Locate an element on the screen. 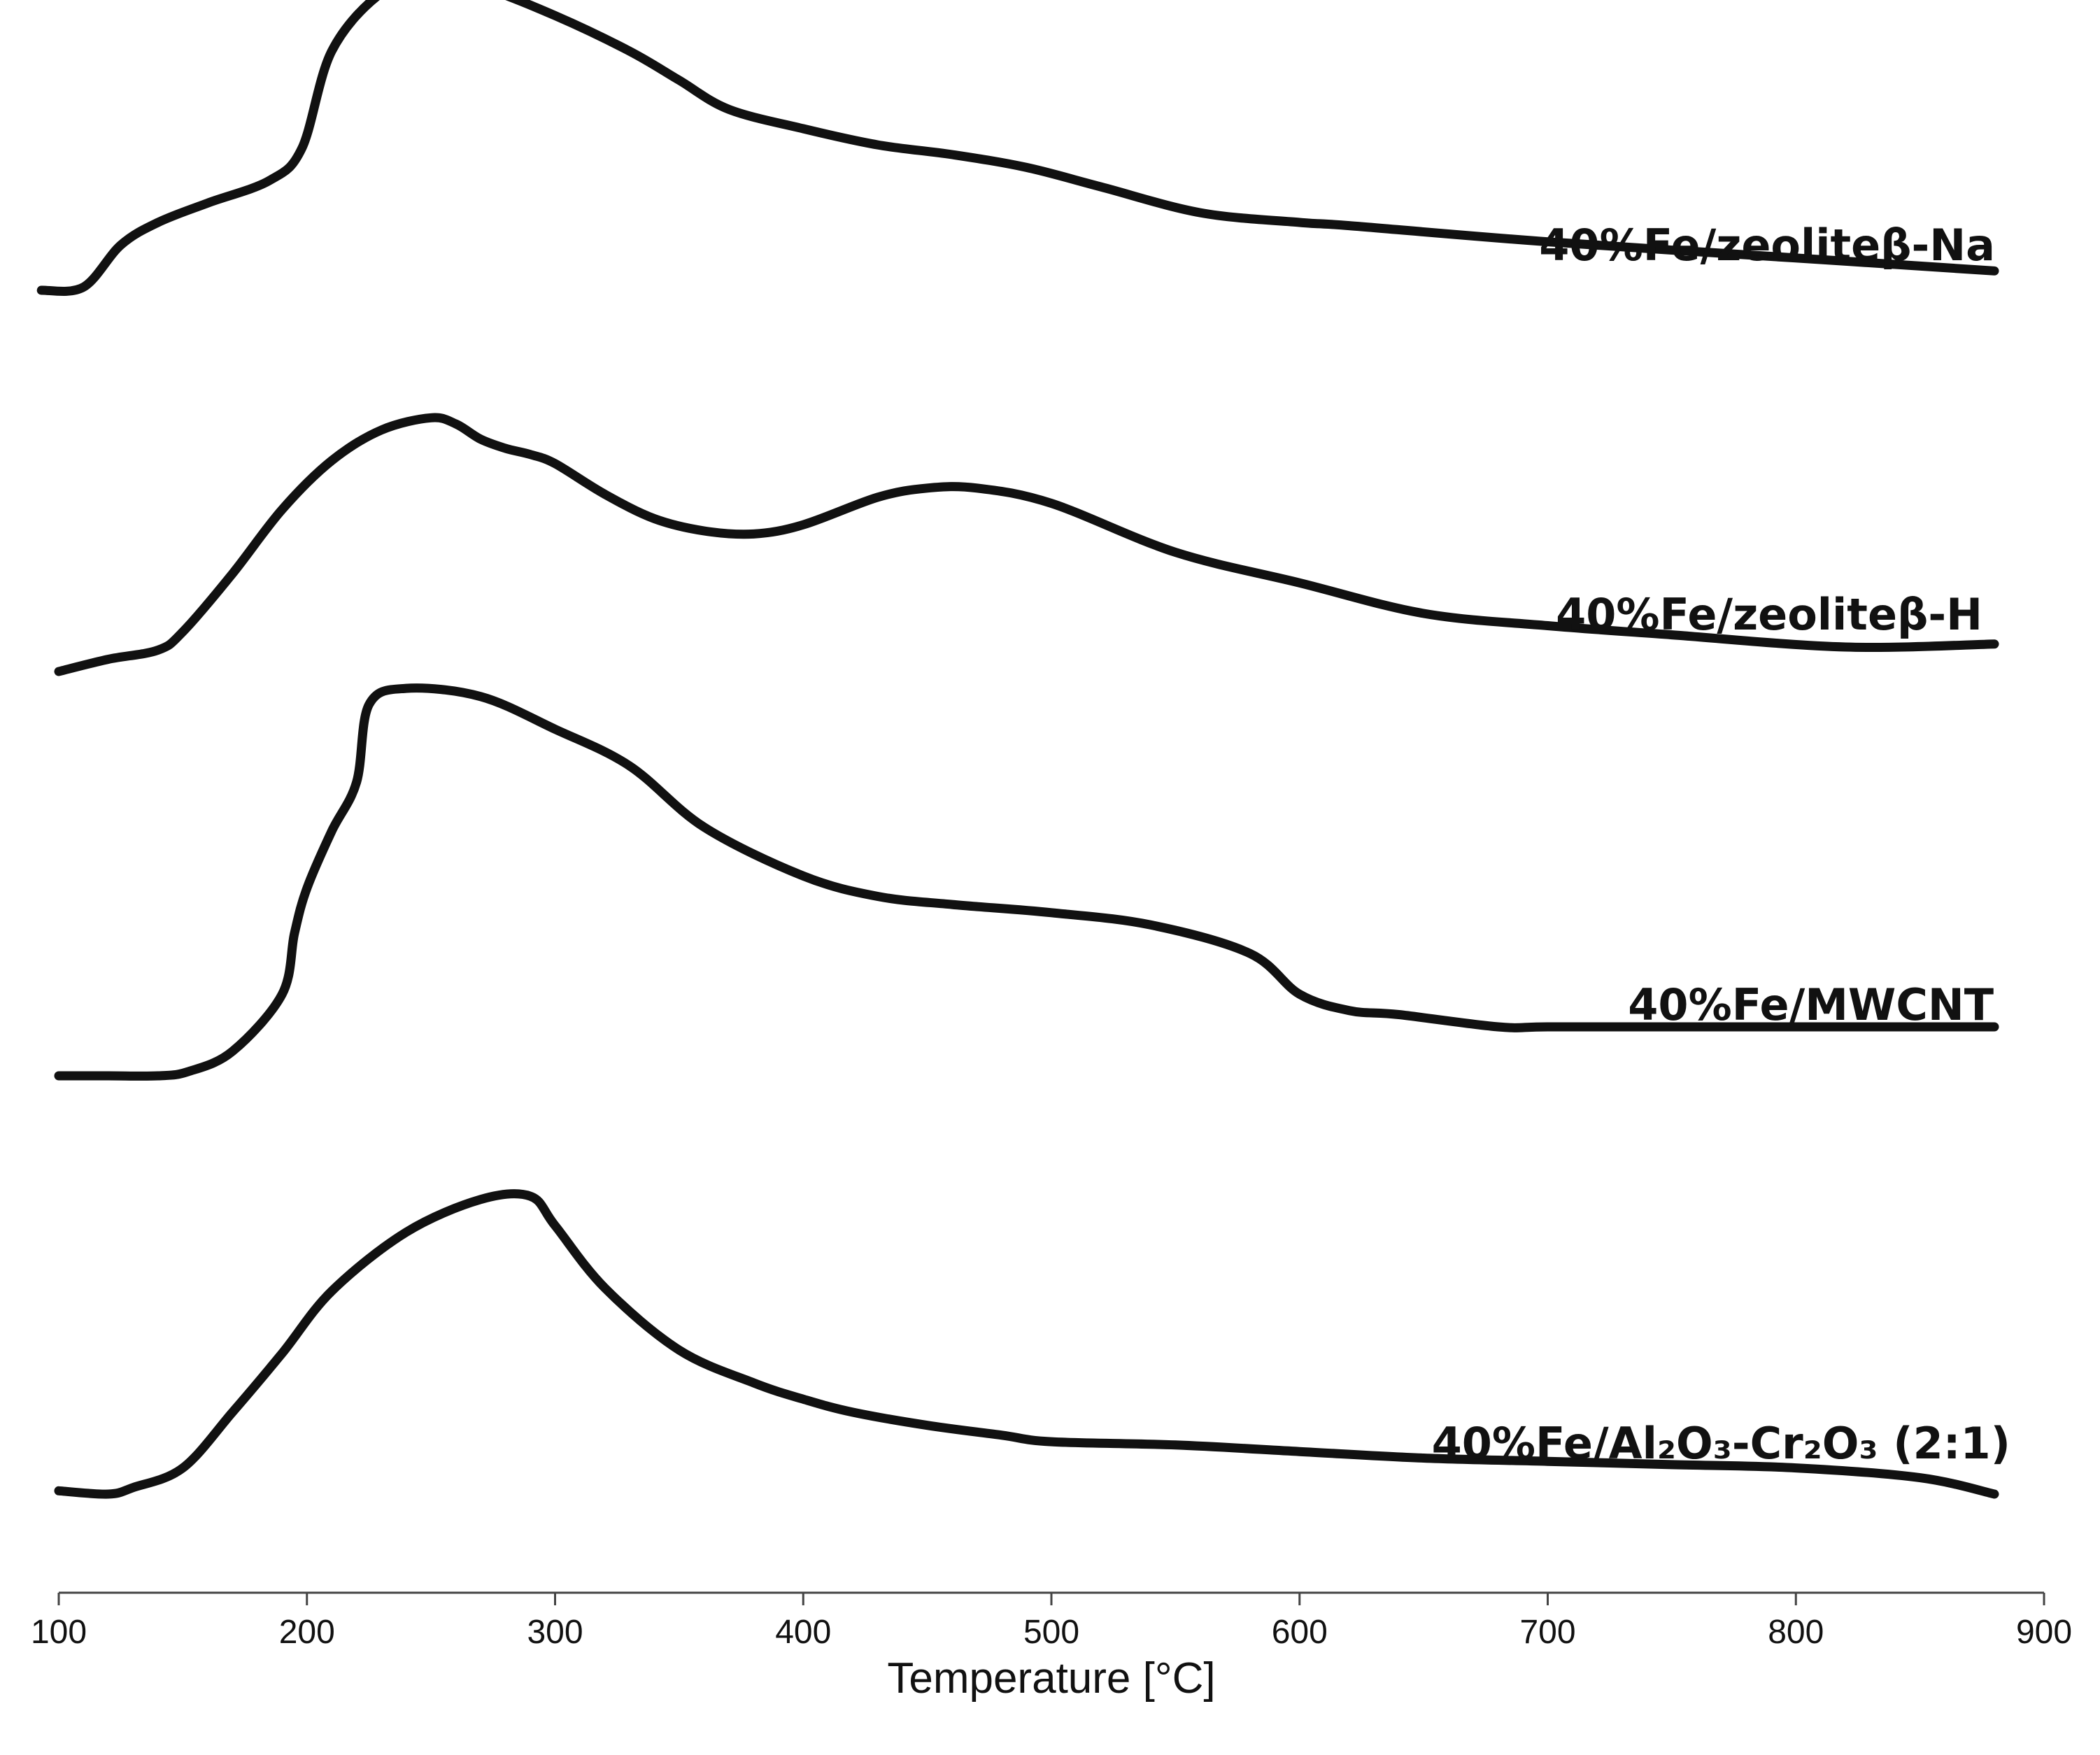 This screenshot has height=1755, width=2100. x-tick-label: 700 is located at coordinates (1547, 1633).